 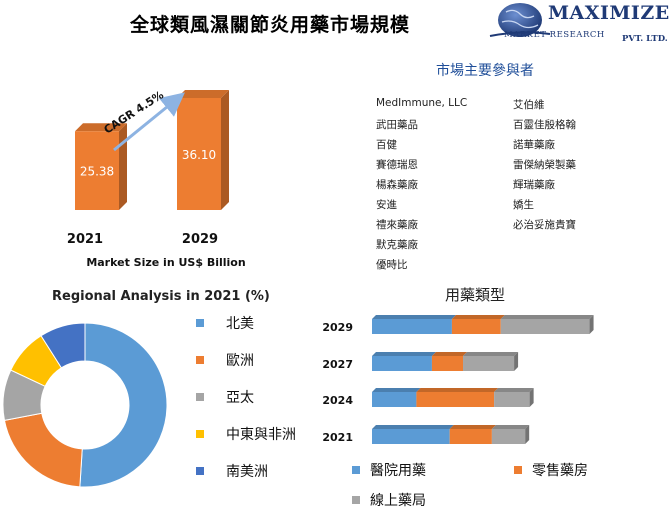 I want to click on player-name: 默克藥廠, so click(x=397, y=245).